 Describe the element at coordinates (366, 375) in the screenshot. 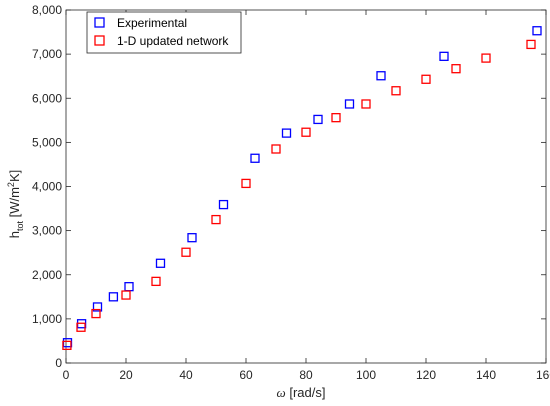

I see `x-tick-label: 100` at that location.